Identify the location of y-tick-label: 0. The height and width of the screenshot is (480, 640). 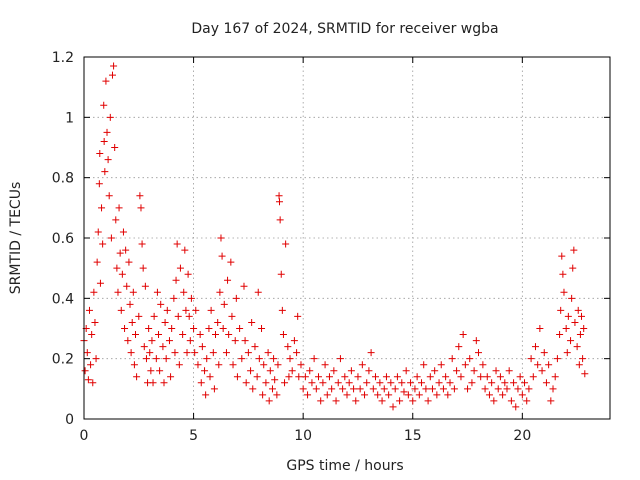
(69, 420).